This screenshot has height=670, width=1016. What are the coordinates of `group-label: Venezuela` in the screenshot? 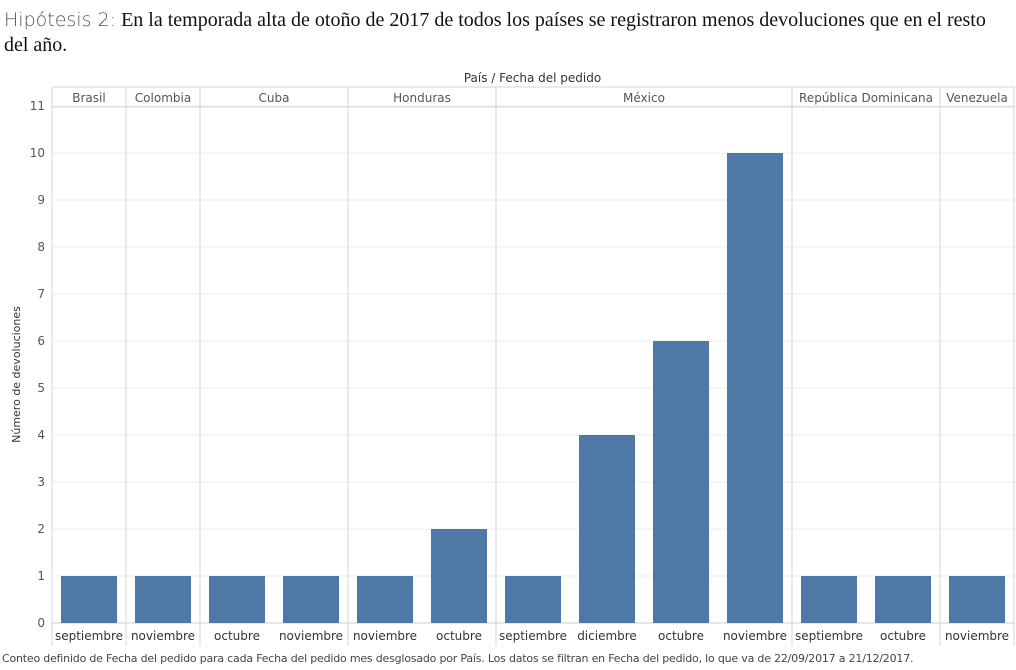 It's located at (977, 98).